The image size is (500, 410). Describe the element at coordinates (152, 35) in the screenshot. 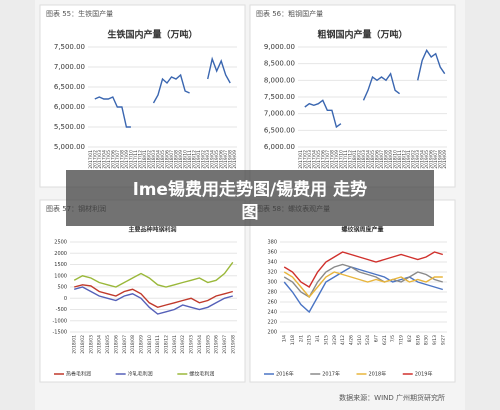

I see `chart-title: 生铁国内产量（万吨）` at that location.